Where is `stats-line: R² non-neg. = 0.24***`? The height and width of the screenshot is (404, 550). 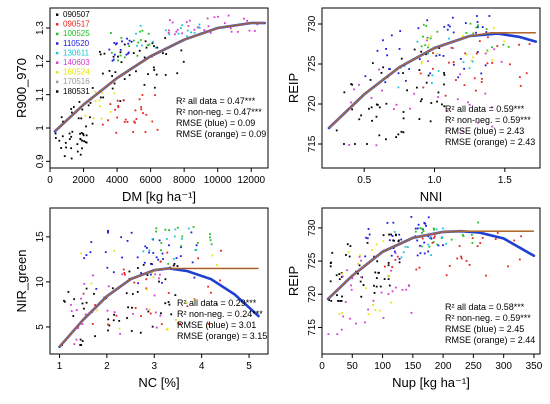
stats-line: R² non-neg. = 0.24*** is located at coordinates (220, 314).